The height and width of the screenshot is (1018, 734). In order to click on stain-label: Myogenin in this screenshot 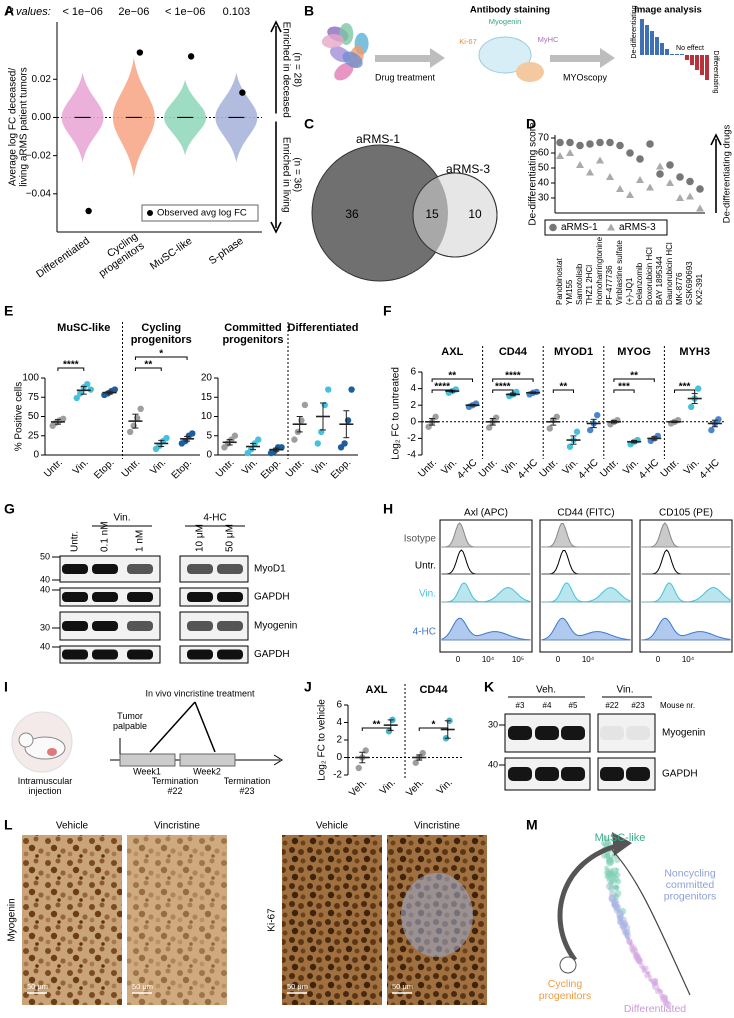, I will do `click(12, 919)`.